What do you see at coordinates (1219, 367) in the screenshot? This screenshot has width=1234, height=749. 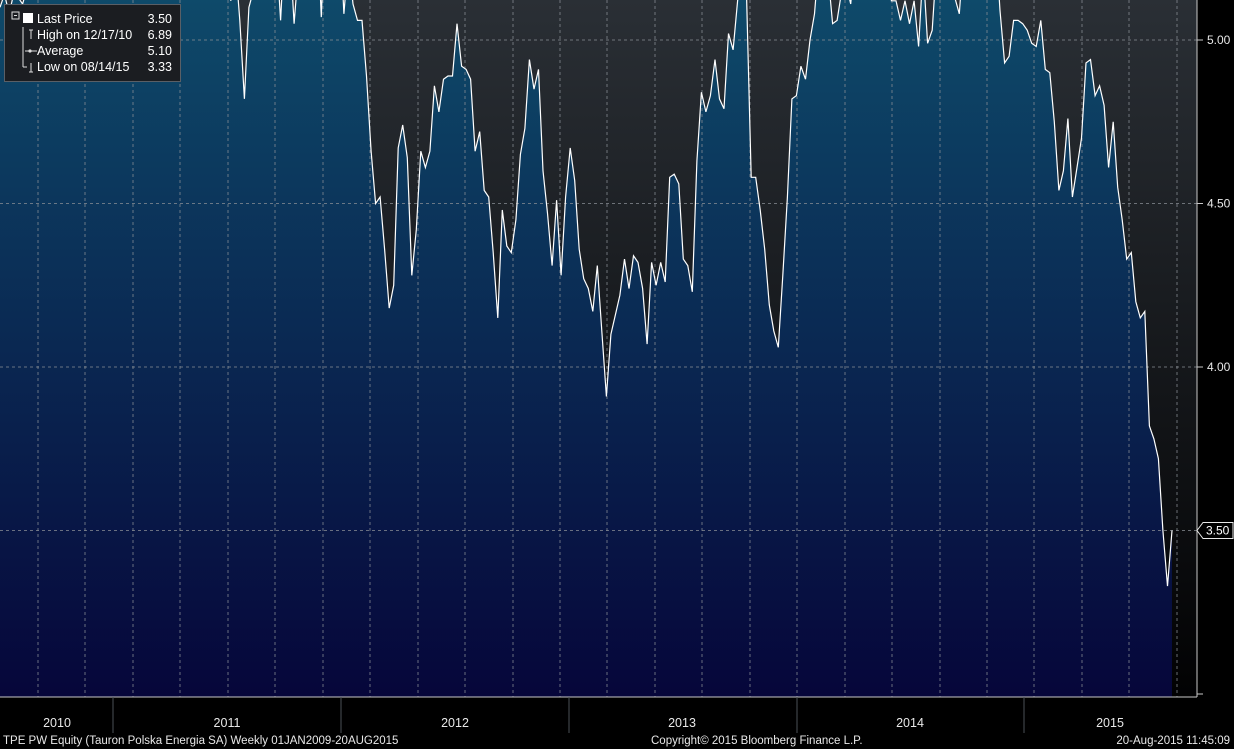 I see `y-tick-label: 4.00` at bounding box center [1219, 367].